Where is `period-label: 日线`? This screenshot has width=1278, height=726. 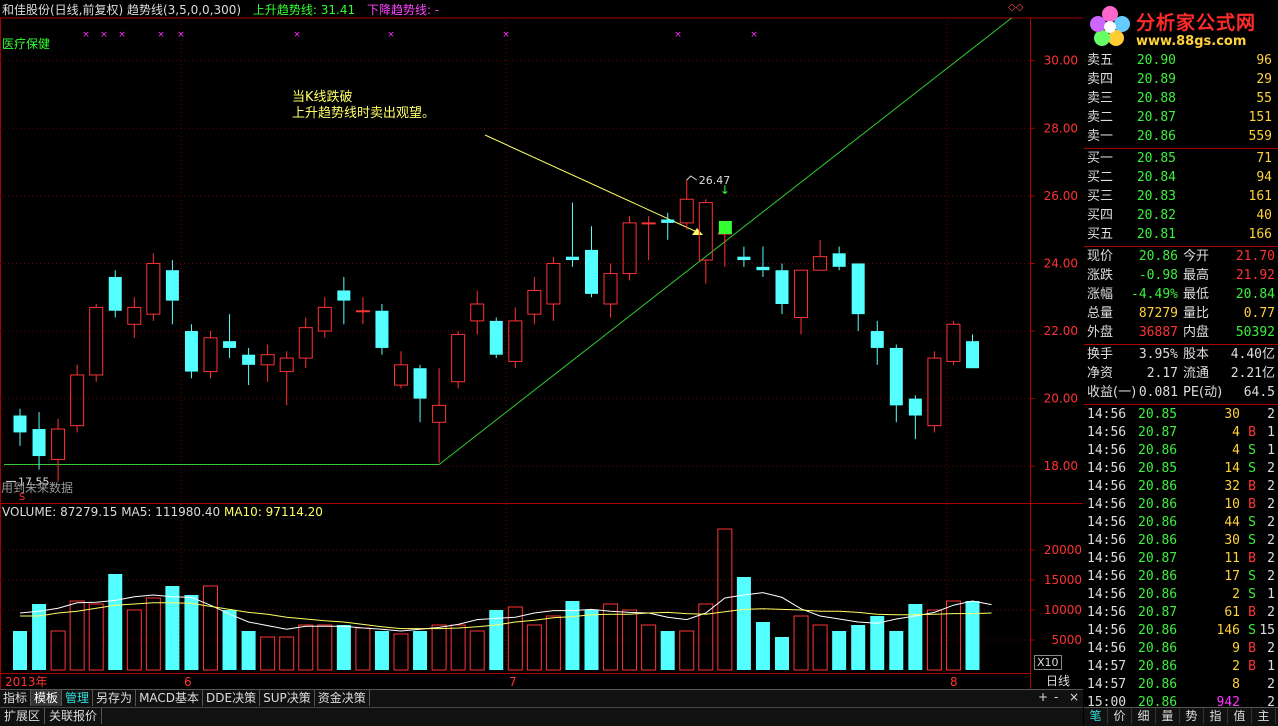 period-label: 日线 is located at coordinates (1058, 681).